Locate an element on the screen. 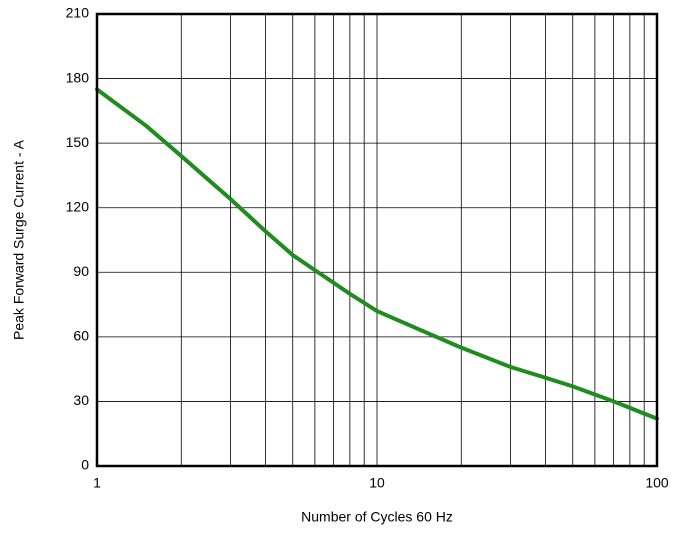 This screenshot has height=537, width=690. y-tick-label: 120 is located at coordinates (78, 206).